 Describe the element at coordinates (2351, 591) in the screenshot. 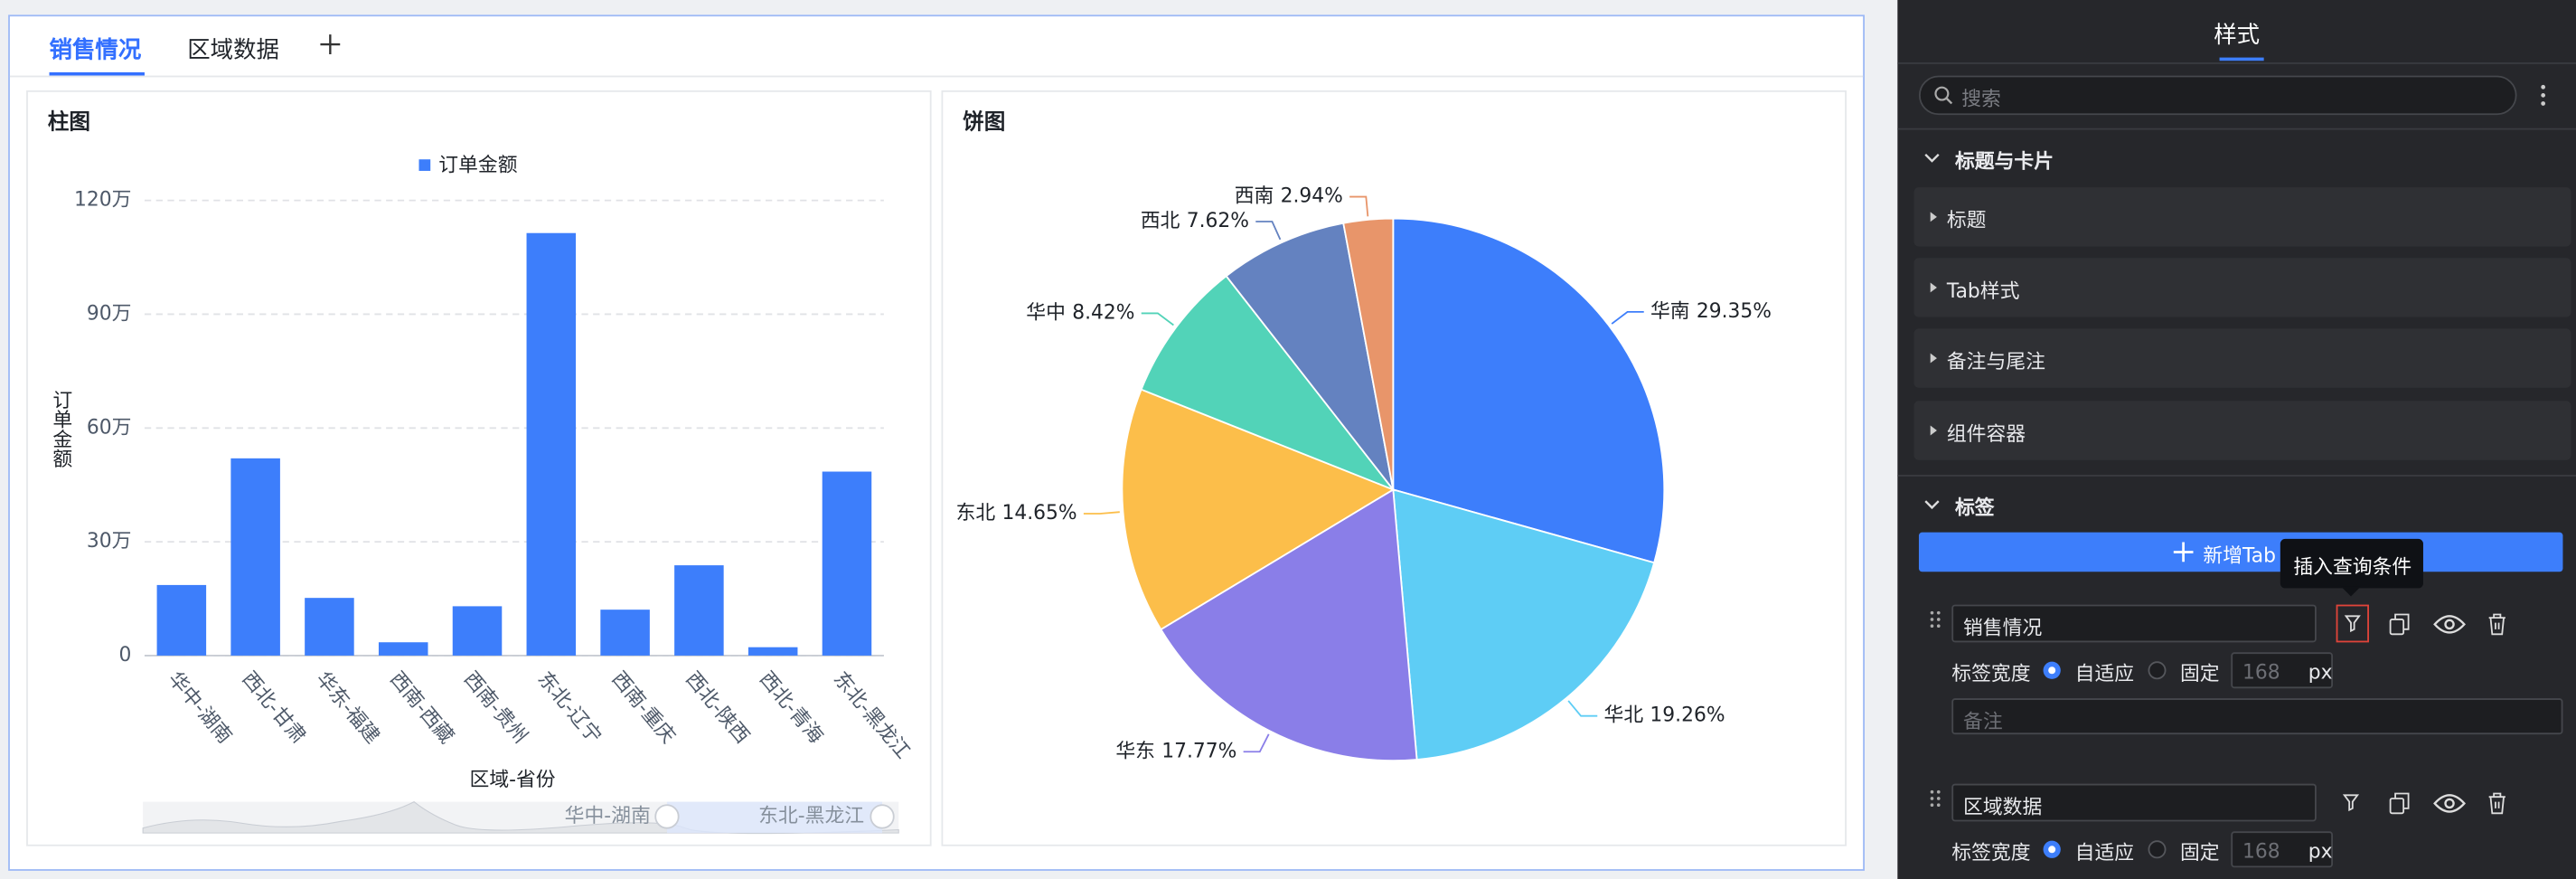

I see `tooltip-arrow` at that location.